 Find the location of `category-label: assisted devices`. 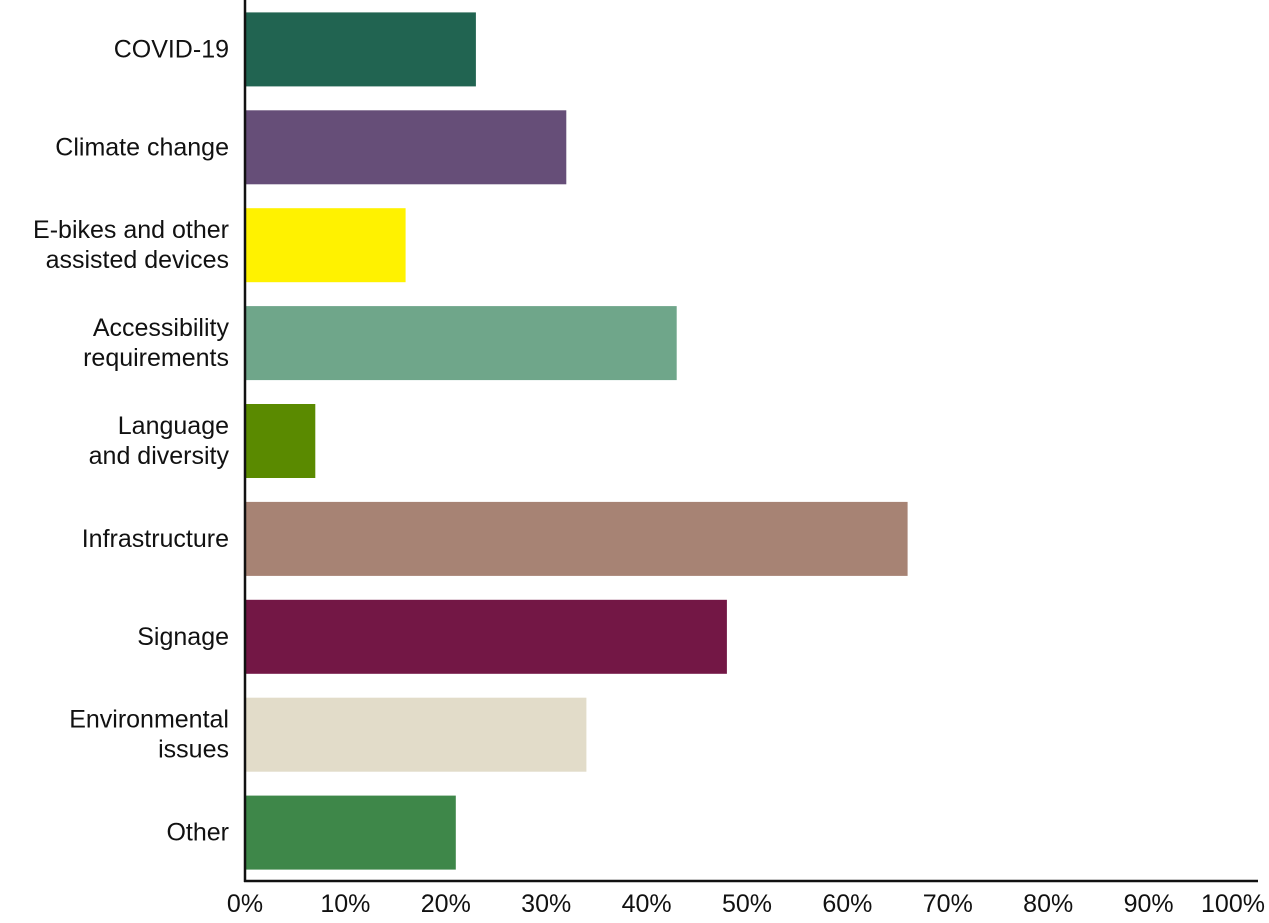

category-label: assisted devices is located at coordinates (137, 260).